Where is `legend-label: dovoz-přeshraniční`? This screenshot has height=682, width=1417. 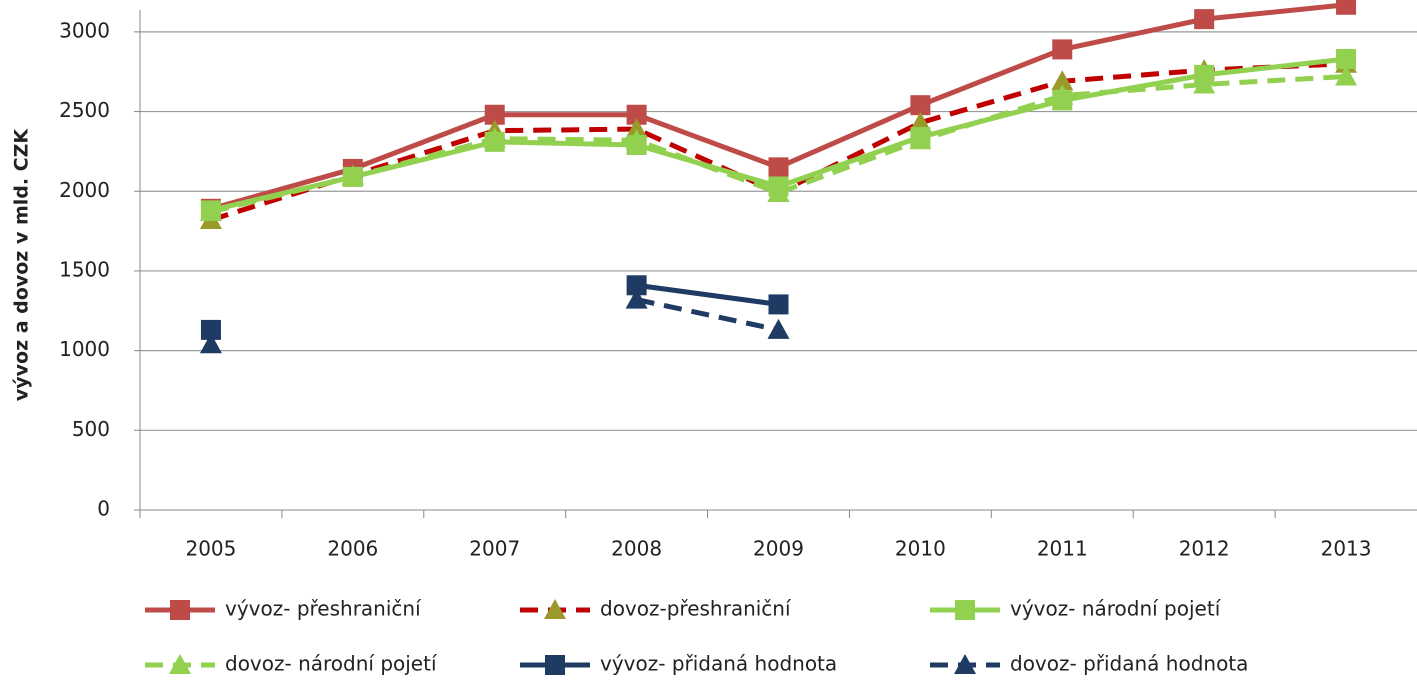
legend-label: dovoz-přeshraniční is located at coordinates (696, 609).